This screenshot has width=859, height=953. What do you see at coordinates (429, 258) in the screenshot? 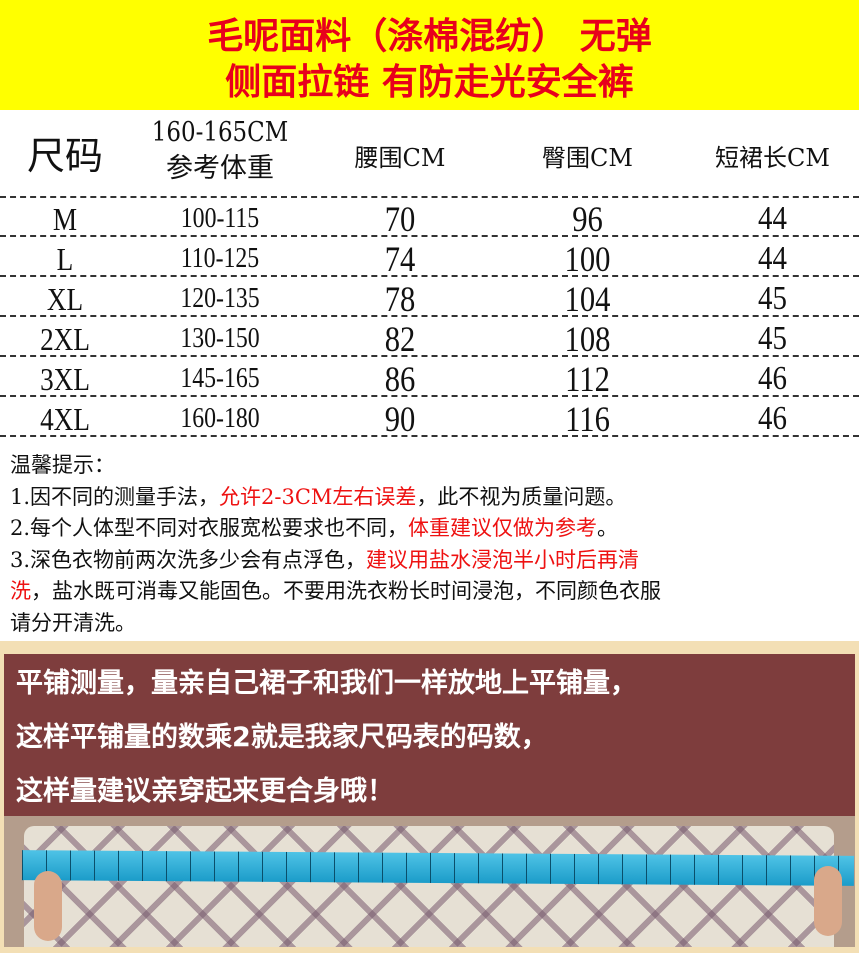
I see `table-row: L 110-125 74 100 44` at bounding box center [429, 258].